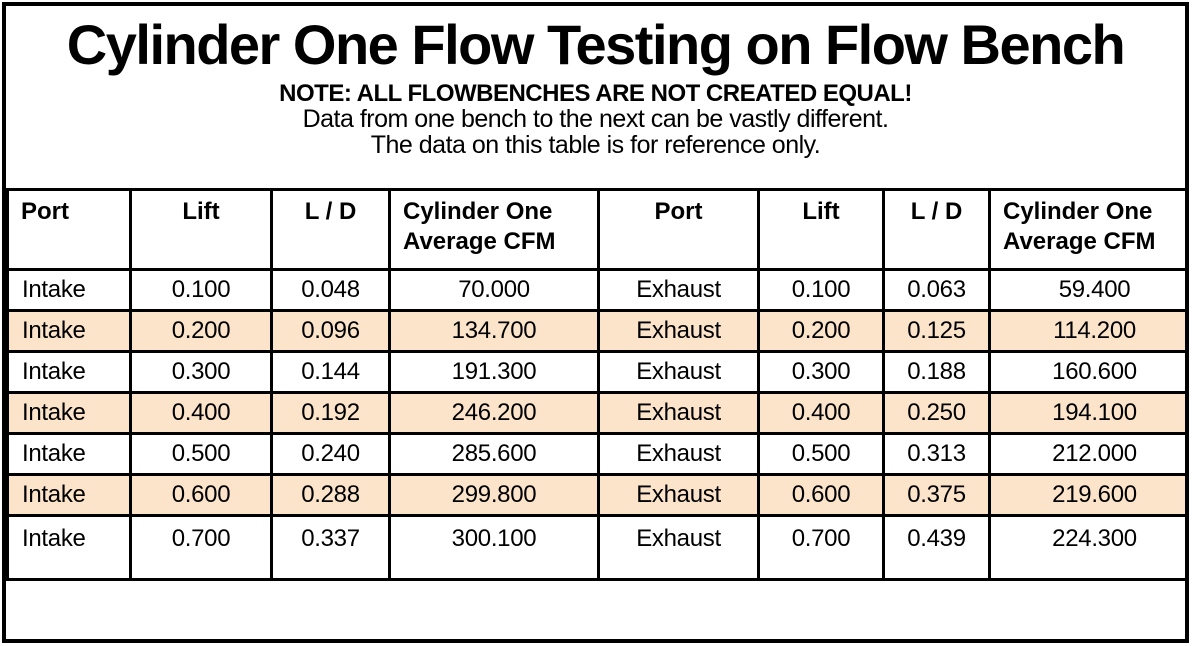 The height and width of the screenshot is (646, 1192). I want to click on ld-cell: 0.439, so click(936, 547).